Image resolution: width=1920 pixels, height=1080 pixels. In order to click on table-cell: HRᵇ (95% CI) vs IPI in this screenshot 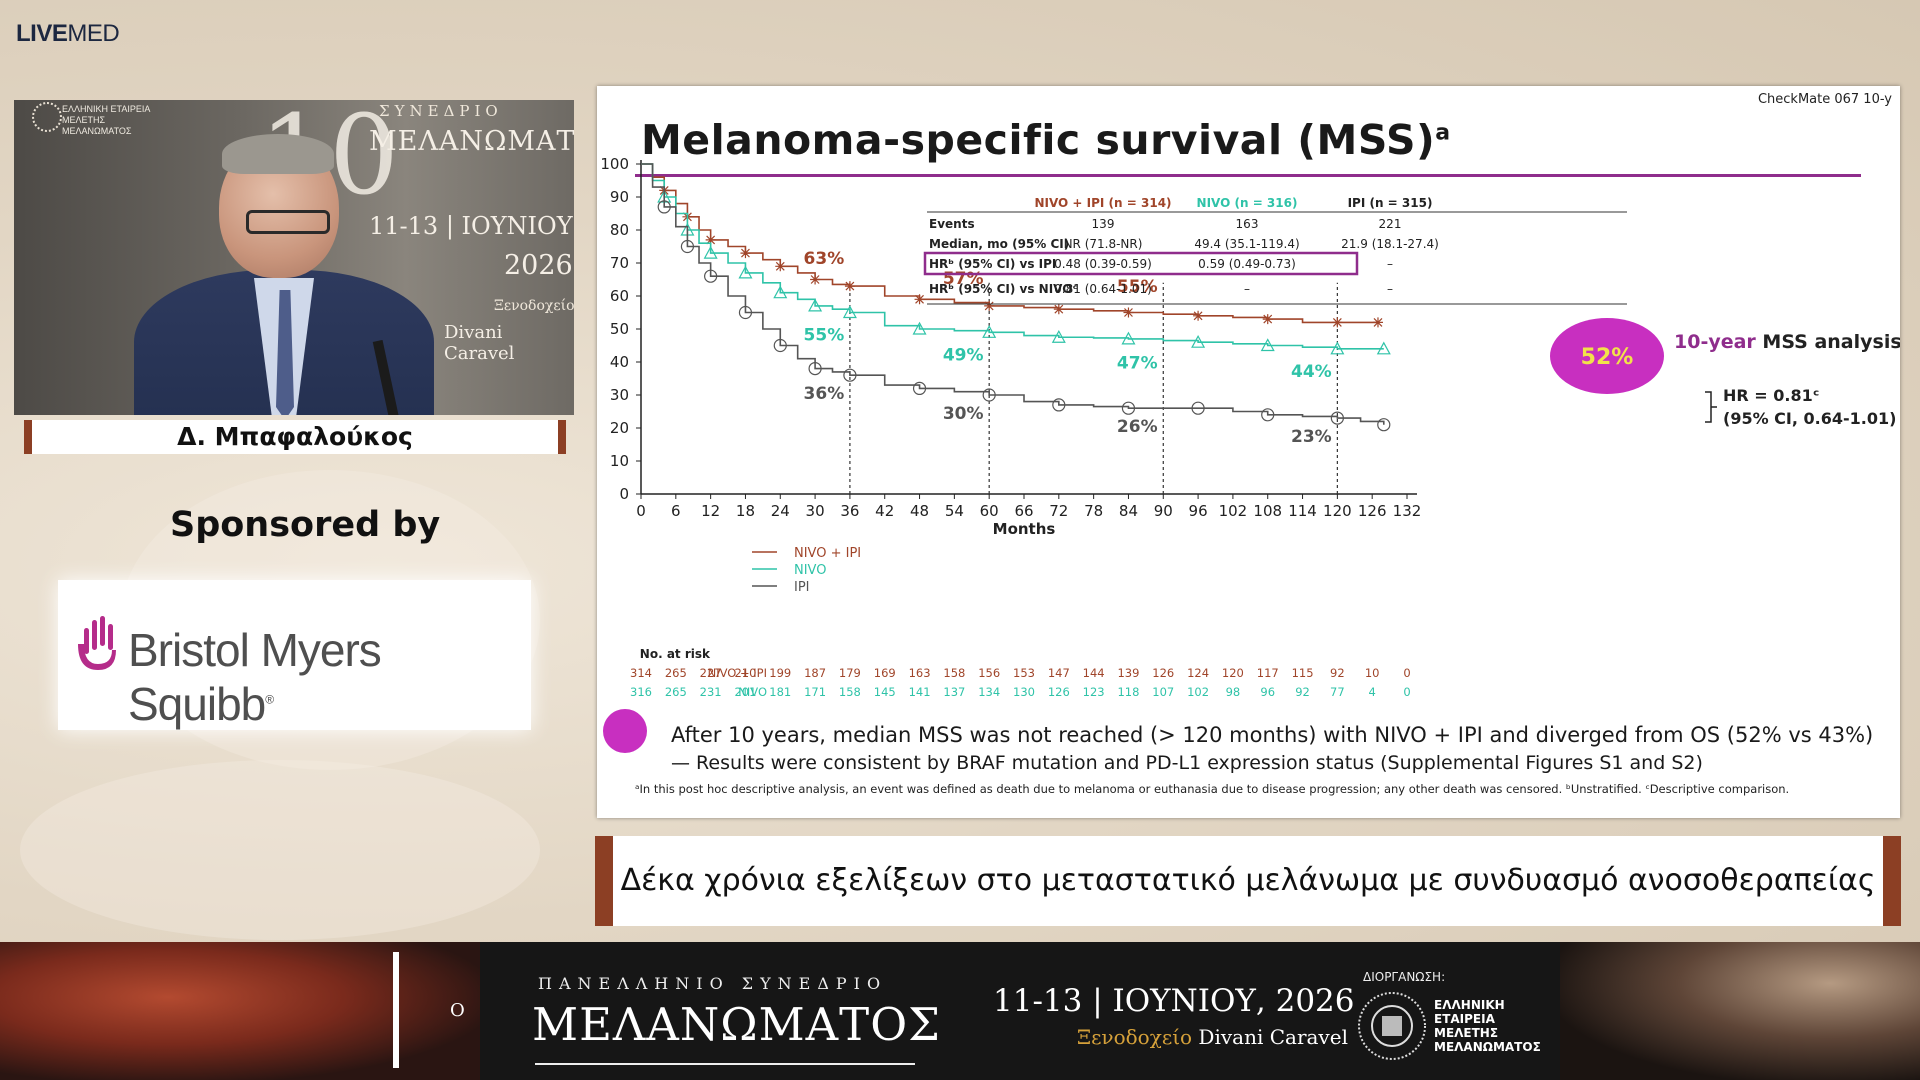, I will do `click(992, 264)`.